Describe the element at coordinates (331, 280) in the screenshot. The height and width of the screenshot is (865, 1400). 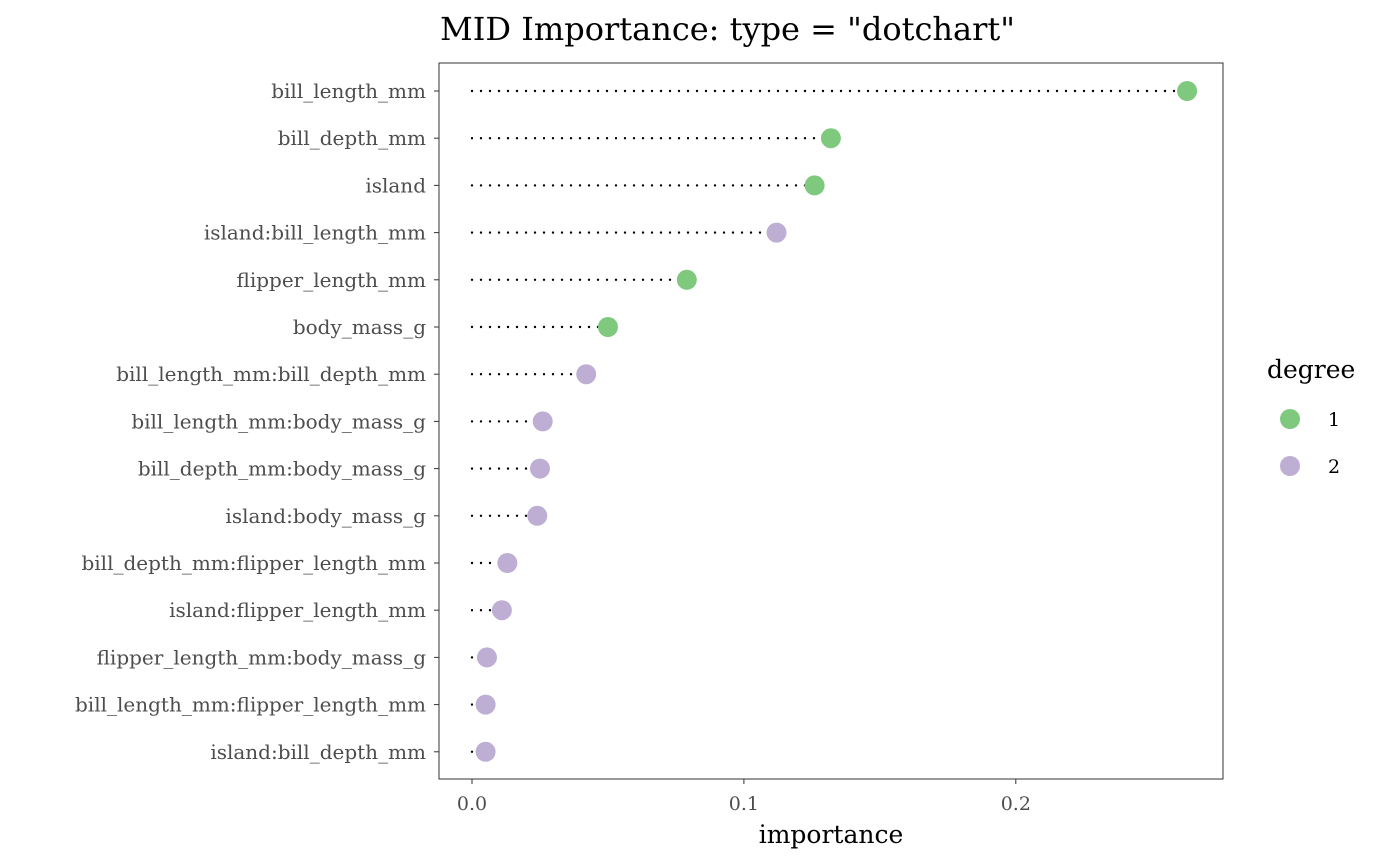
I see `y-tick-label: flipper_length_mm` at that location.